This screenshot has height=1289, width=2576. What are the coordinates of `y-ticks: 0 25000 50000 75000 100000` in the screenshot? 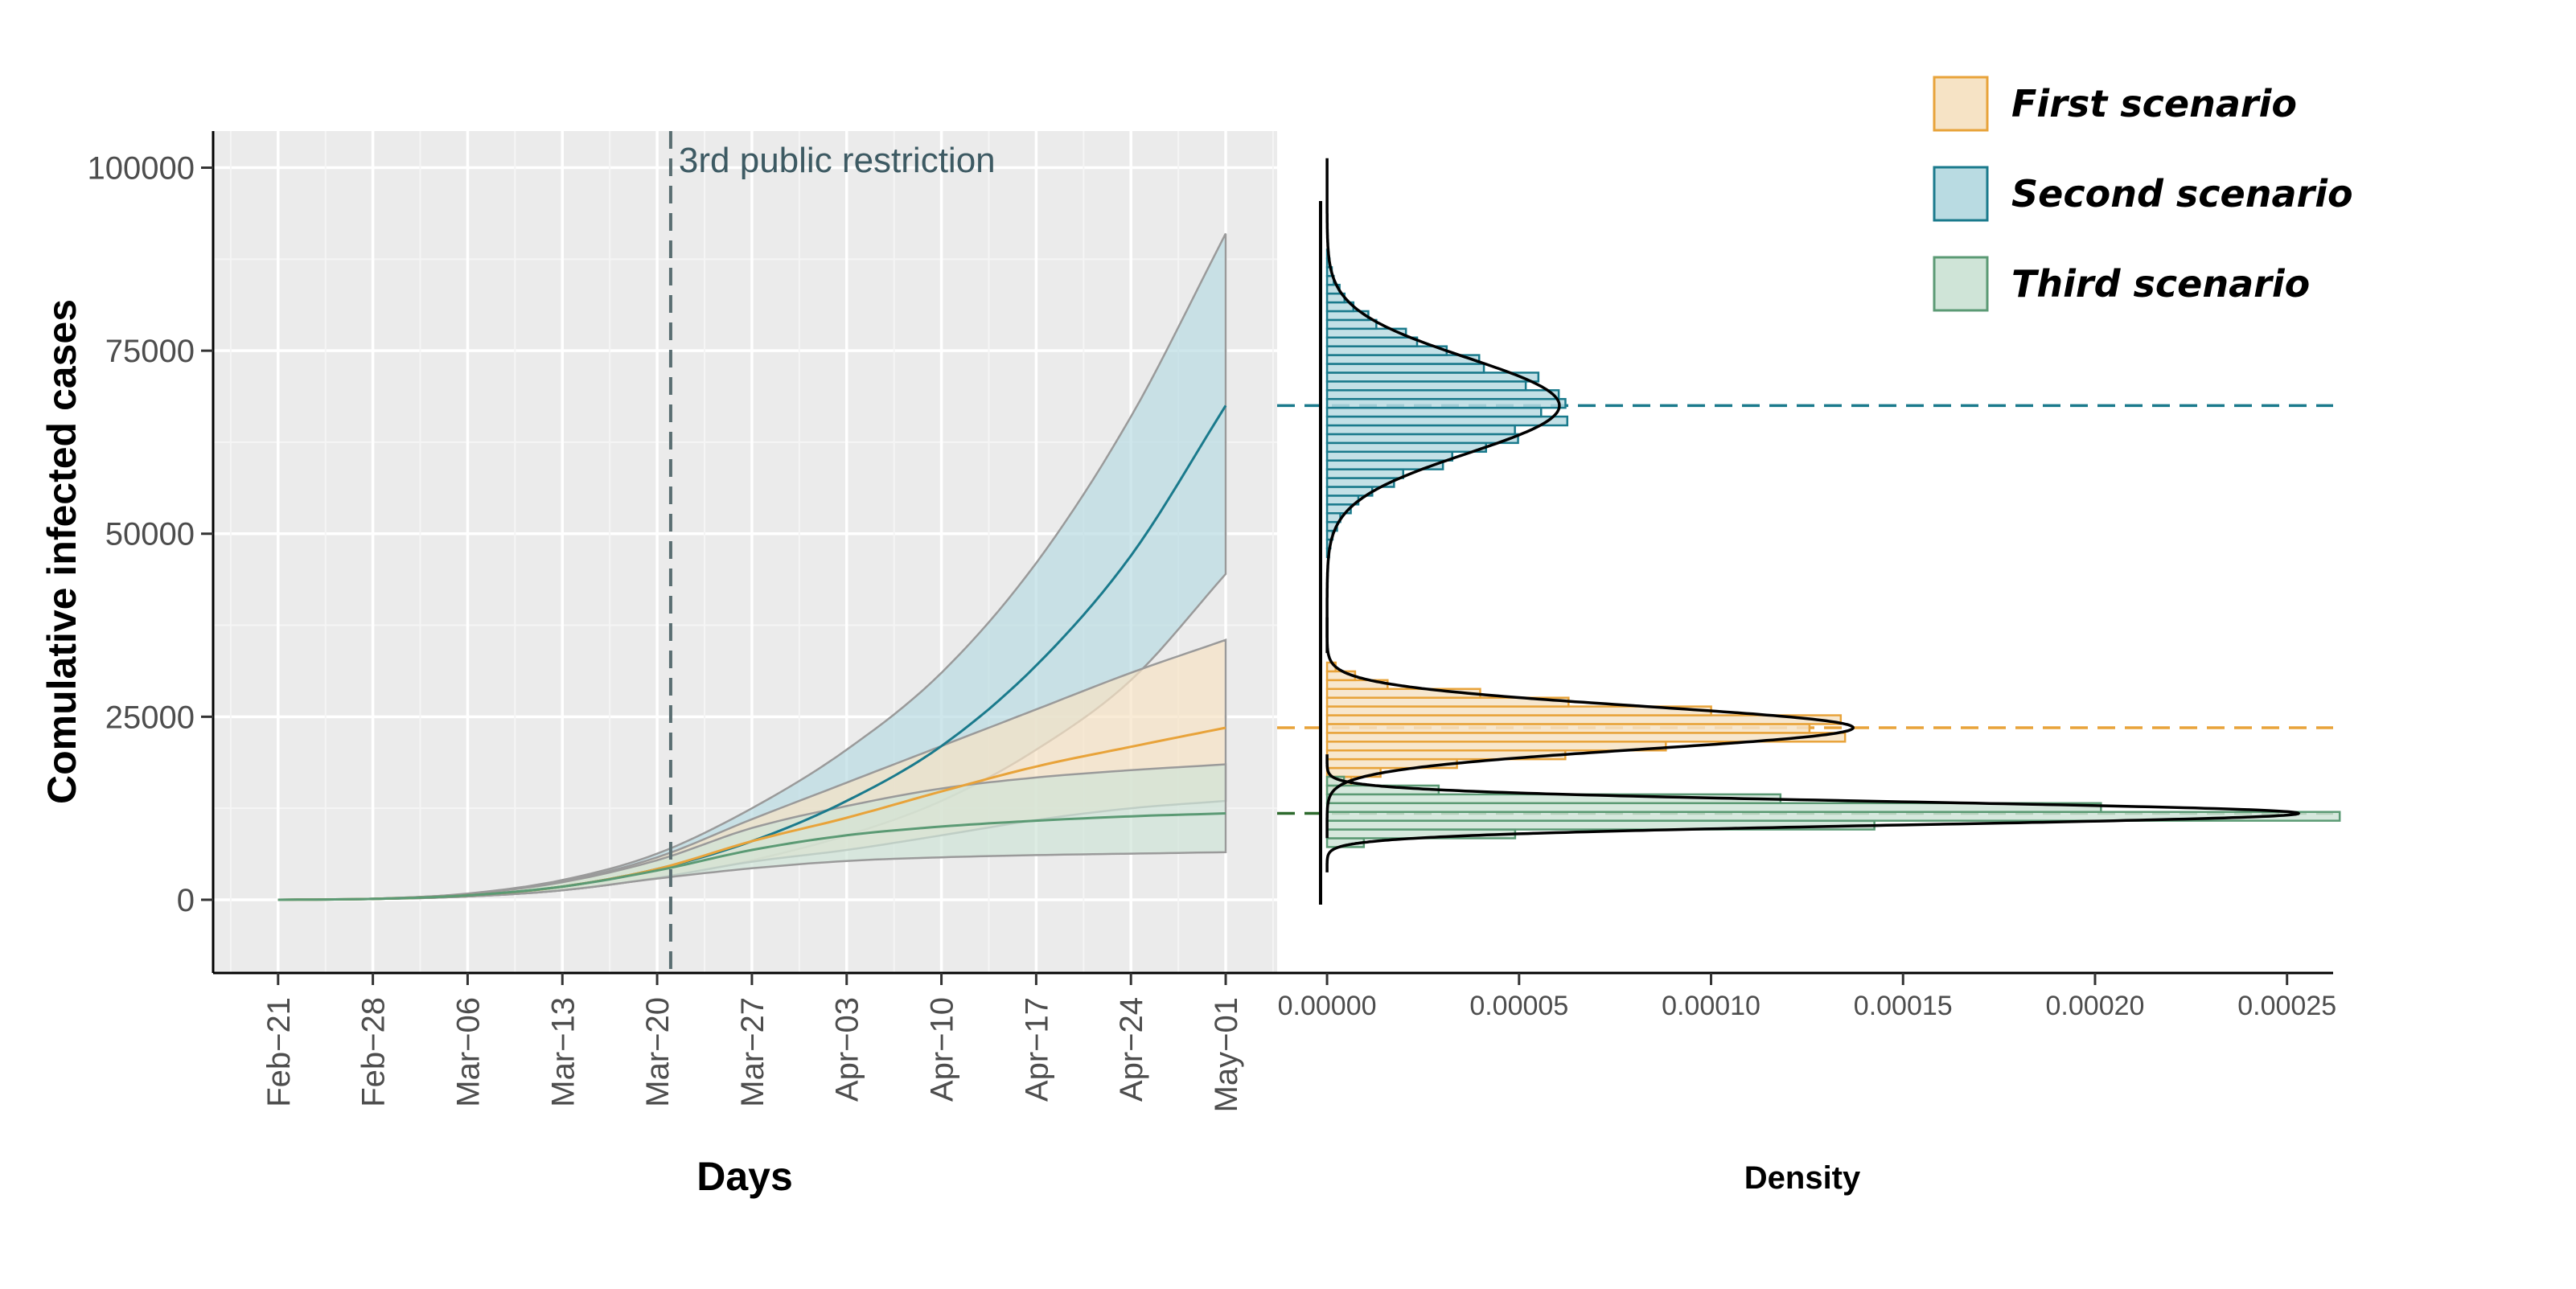 It's located at (150, 534).